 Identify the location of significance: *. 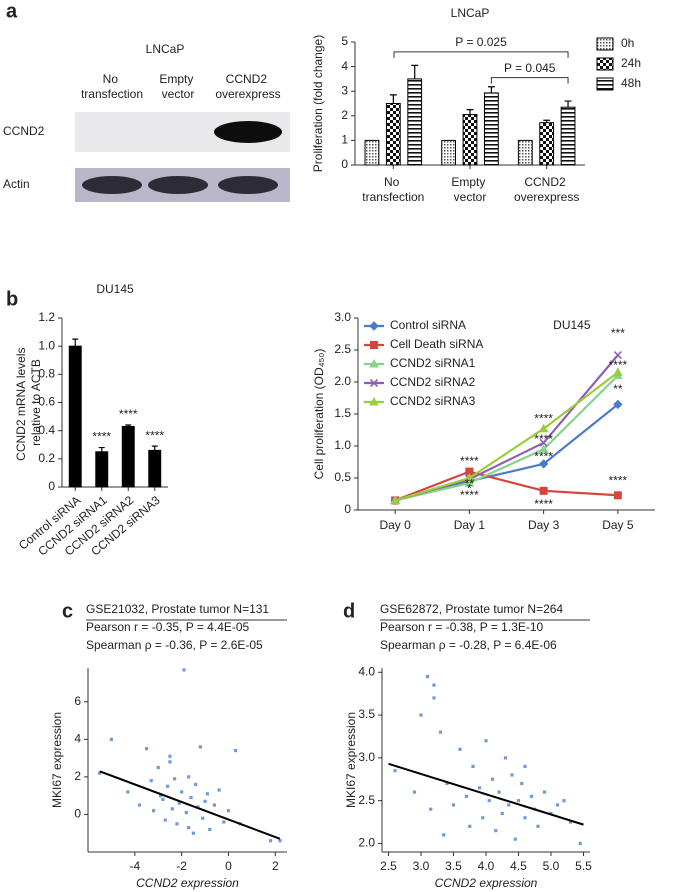
(469, 489).